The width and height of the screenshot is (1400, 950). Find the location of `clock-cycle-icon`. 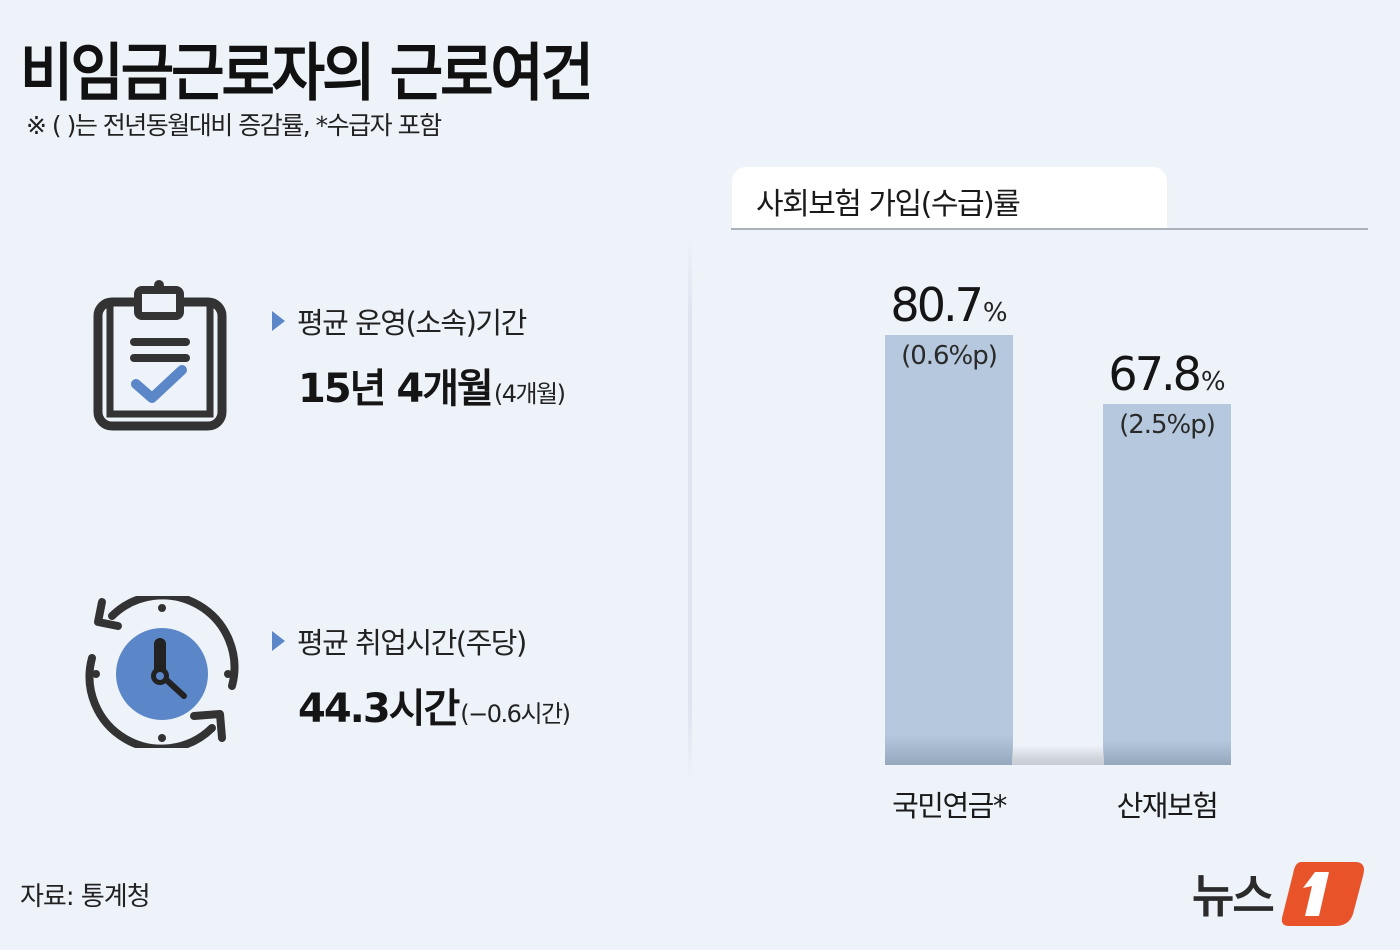

clock-cycle-icon is located at coordinates (162, 672).